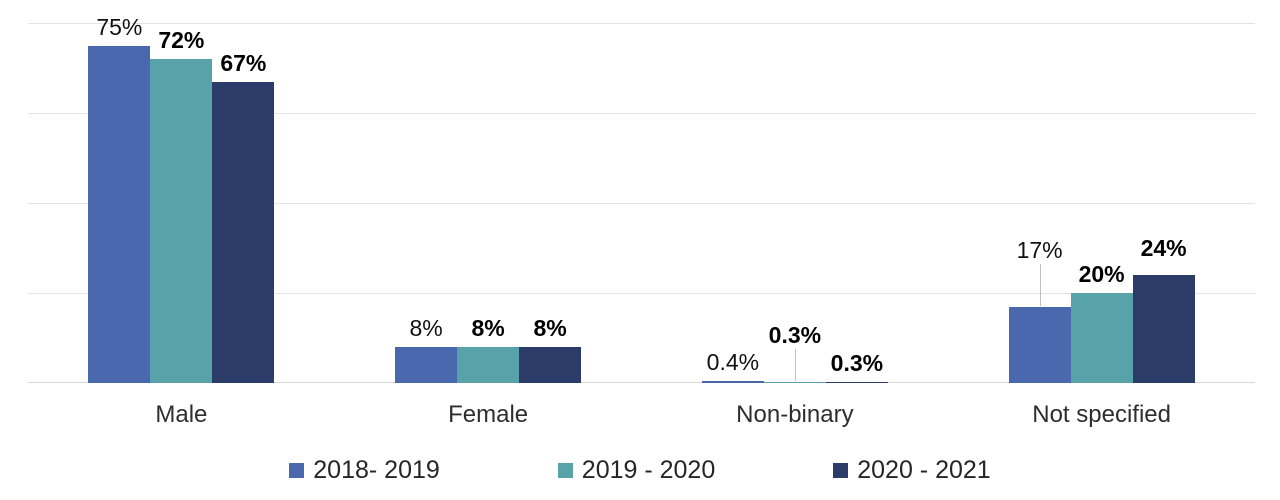  Describe the element at coordinates (733, 362) in the screenshot. I see `data-label-non-binary-2018-2019: 0.4%` at that location.